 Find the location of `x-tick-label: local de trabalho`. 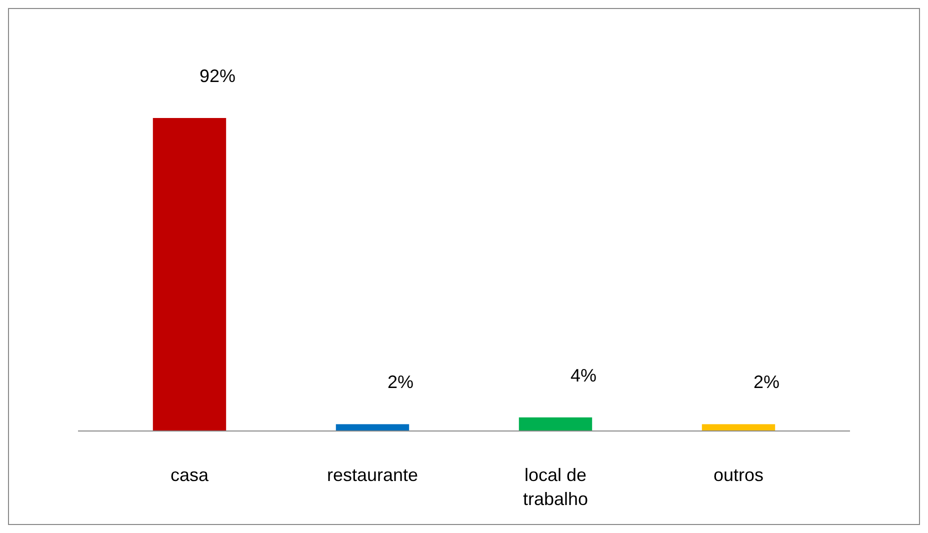

x-tick-label: local de trabalho is located at coordinates (555, 487).